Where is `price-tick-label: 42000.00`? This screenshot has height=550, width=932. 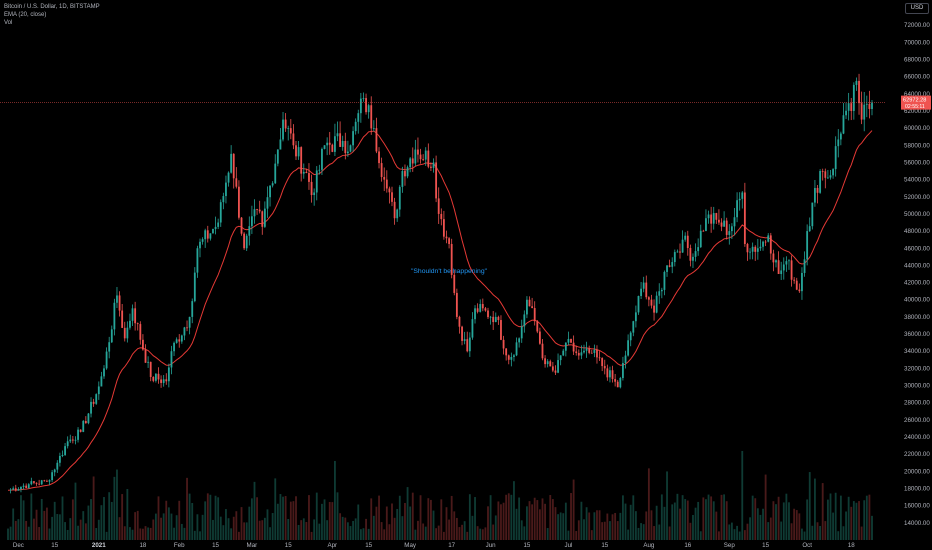 price-tick-label: 42000.00 is located at coordinates (917, 283).